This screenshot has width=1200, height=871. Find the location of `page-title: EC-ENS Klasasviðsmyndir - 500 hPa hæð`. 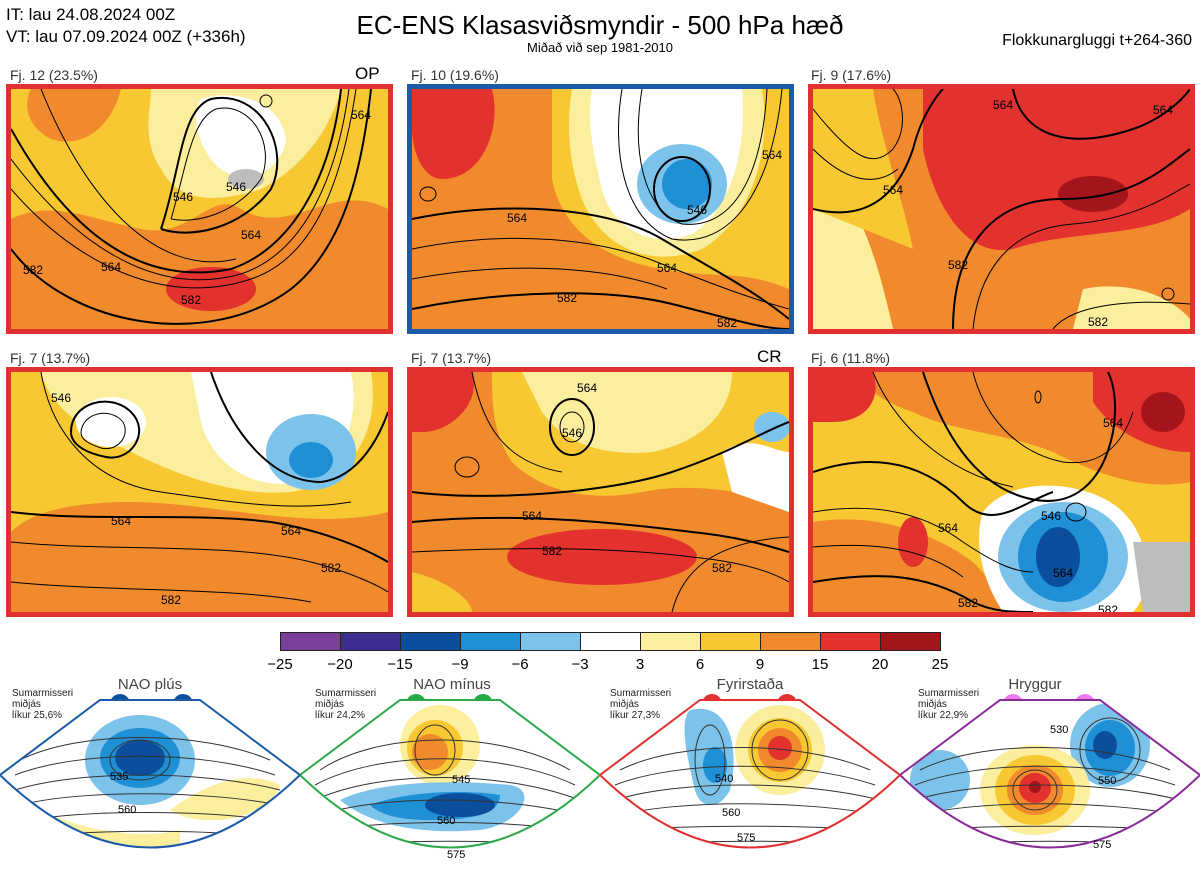

page-title: EC-ENS Klasasviðsmyndir - 500 hPa hæð is located at coordinates (600, 25).